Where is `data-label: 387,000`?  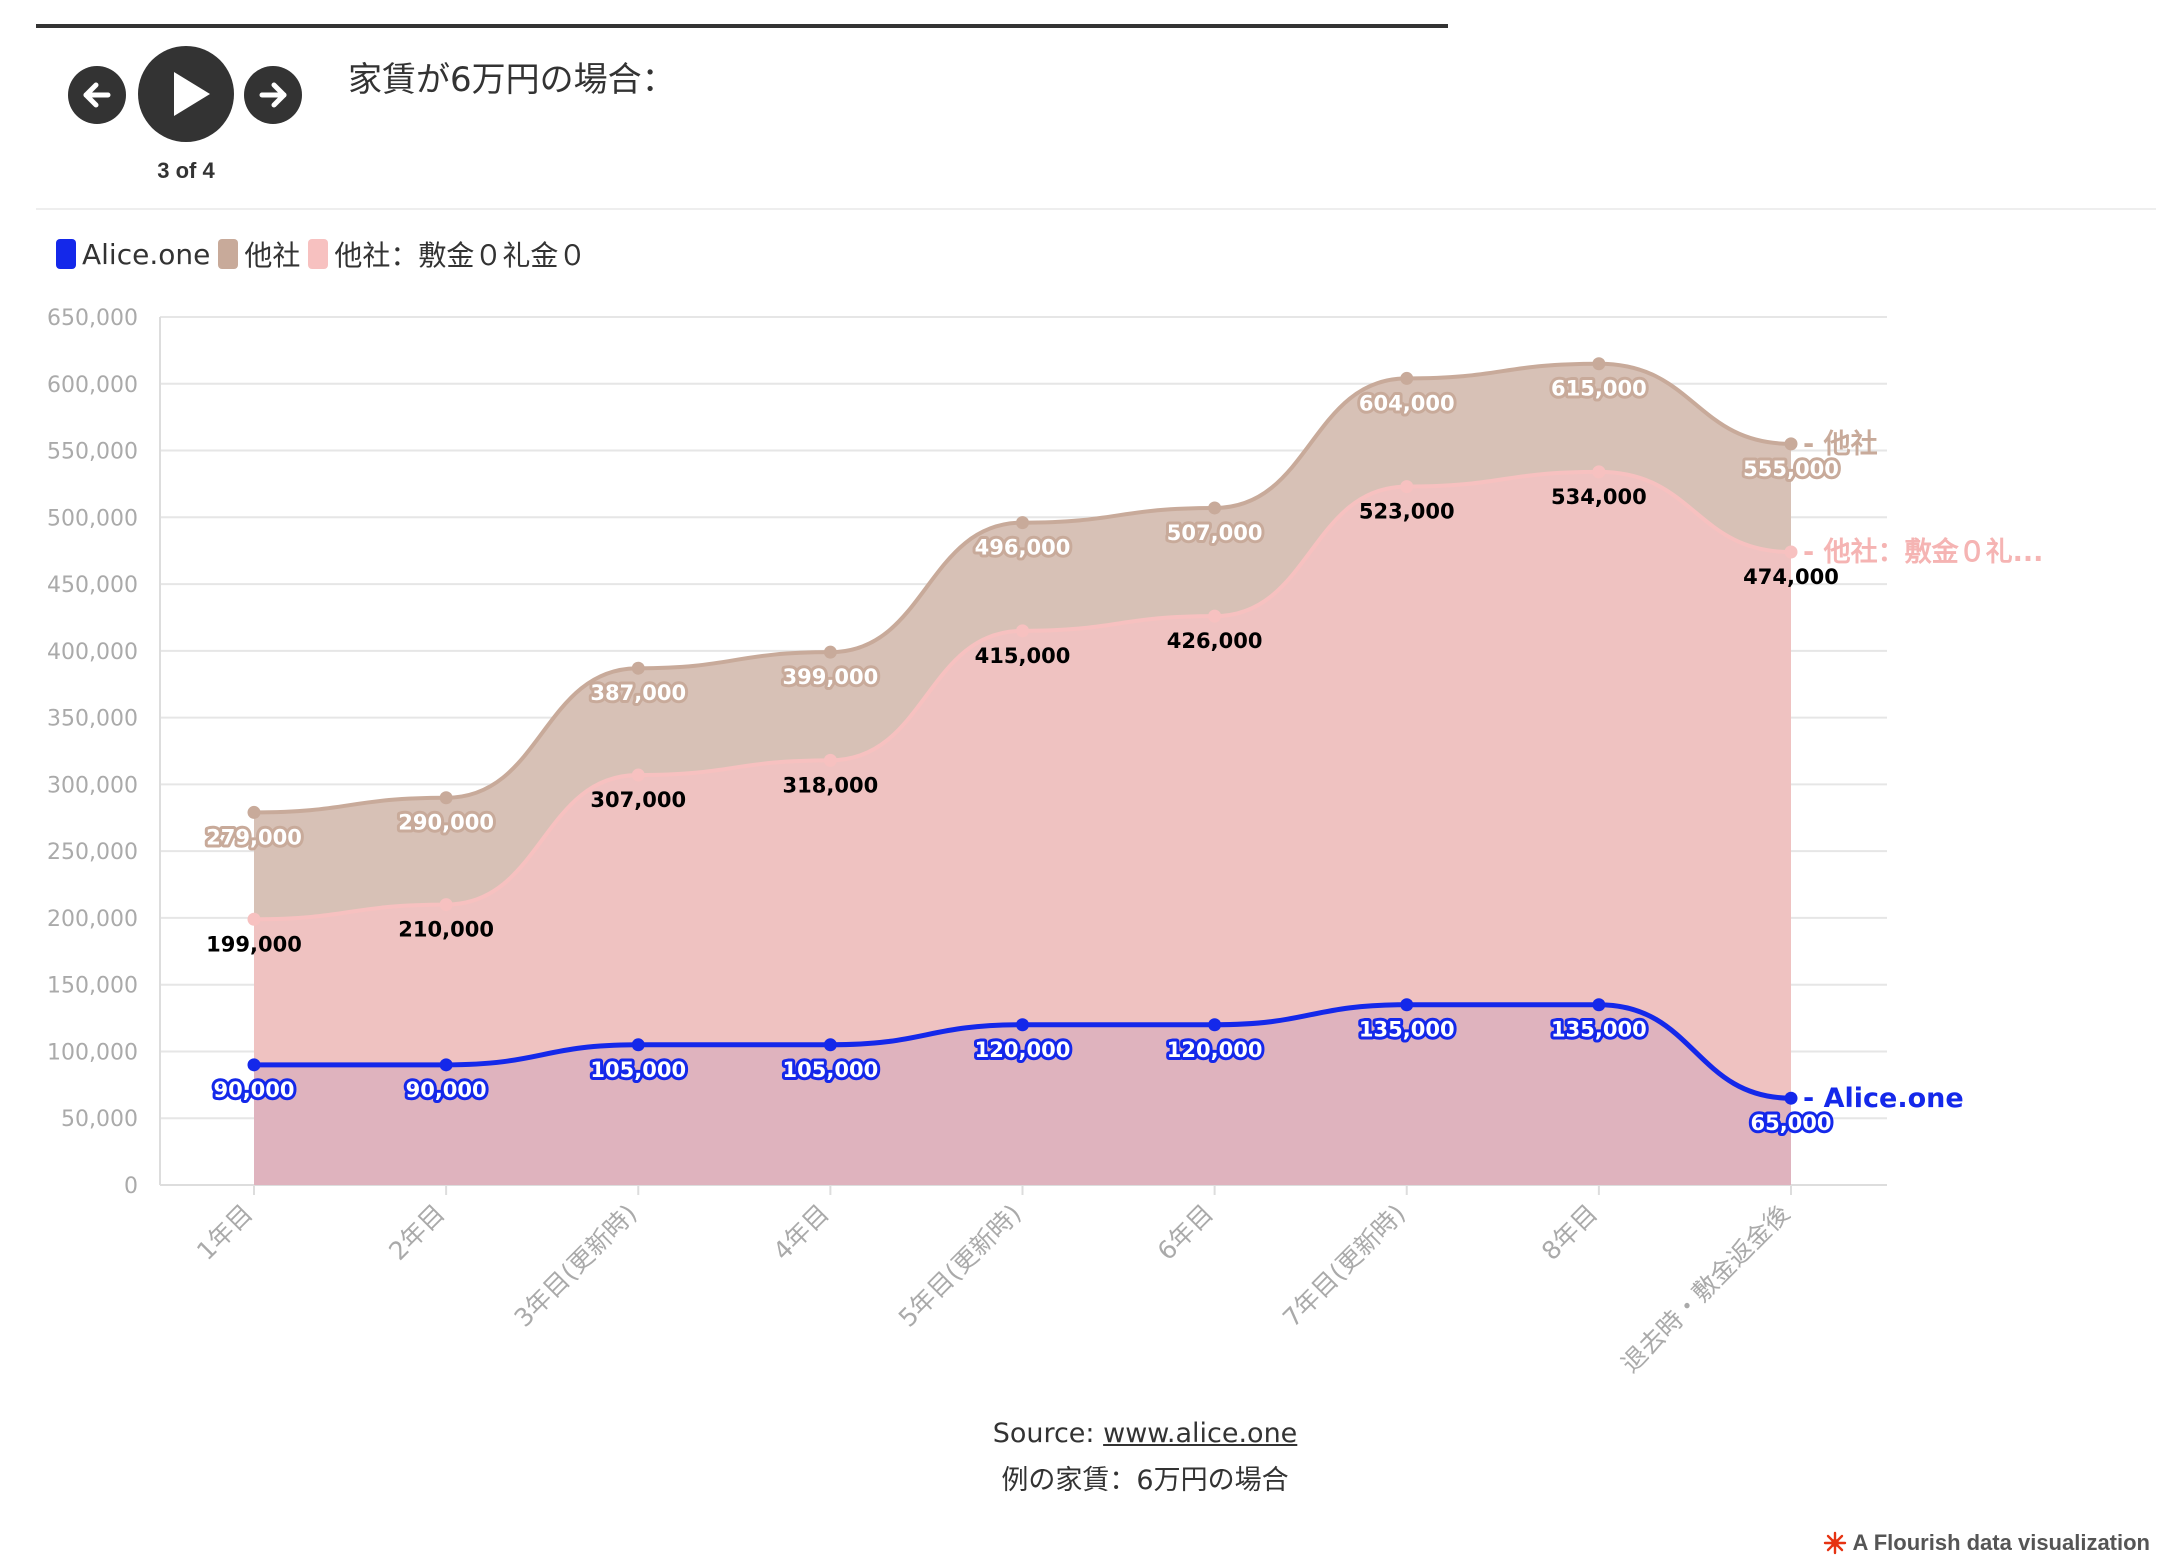 data-label: 387,000 is located at coordinates (638, 693).